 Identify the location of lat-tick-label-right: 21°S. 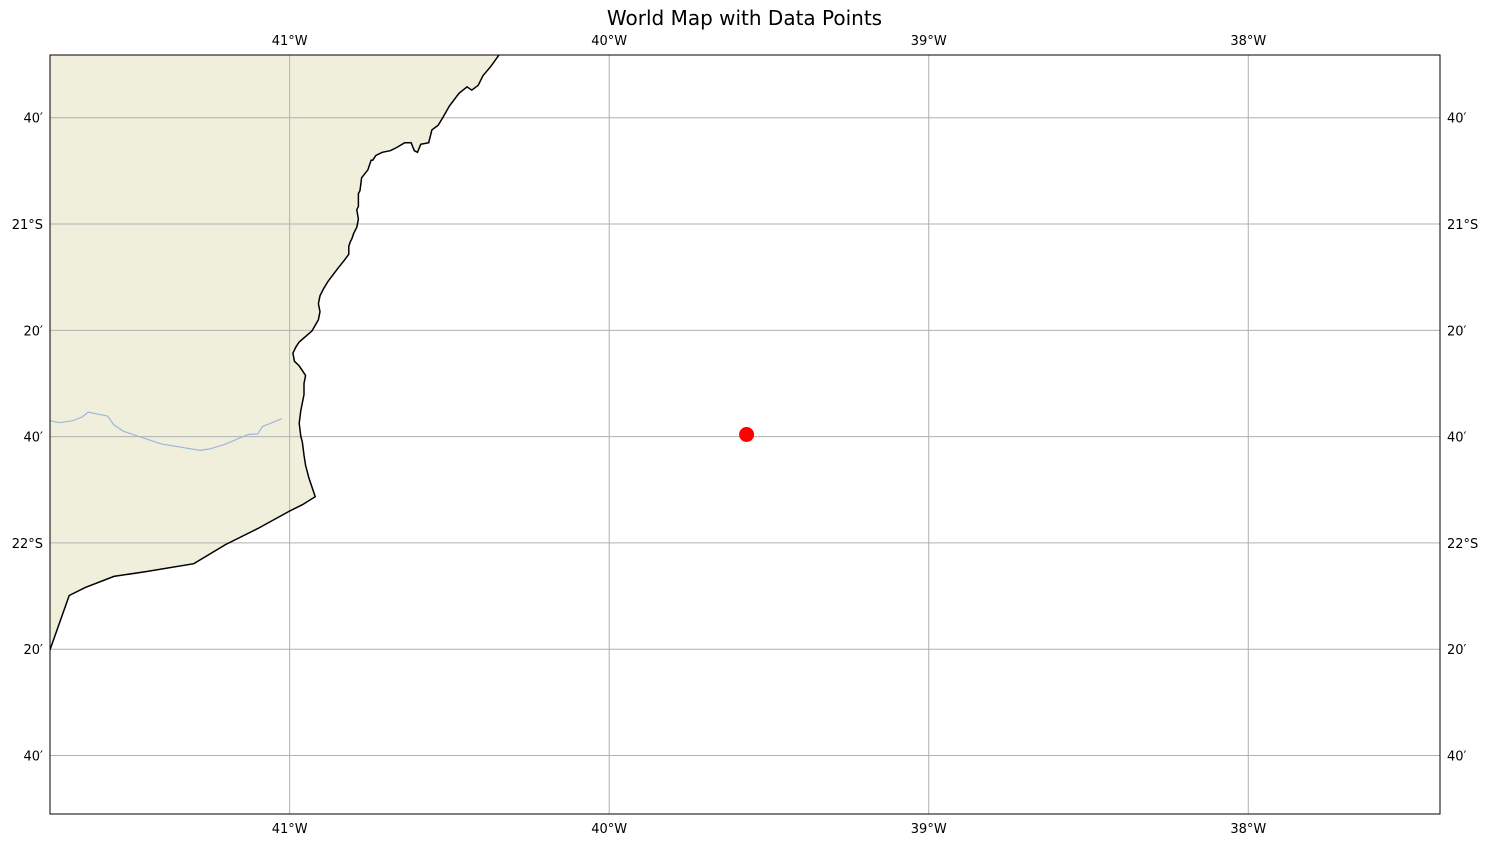
(1462, 225).